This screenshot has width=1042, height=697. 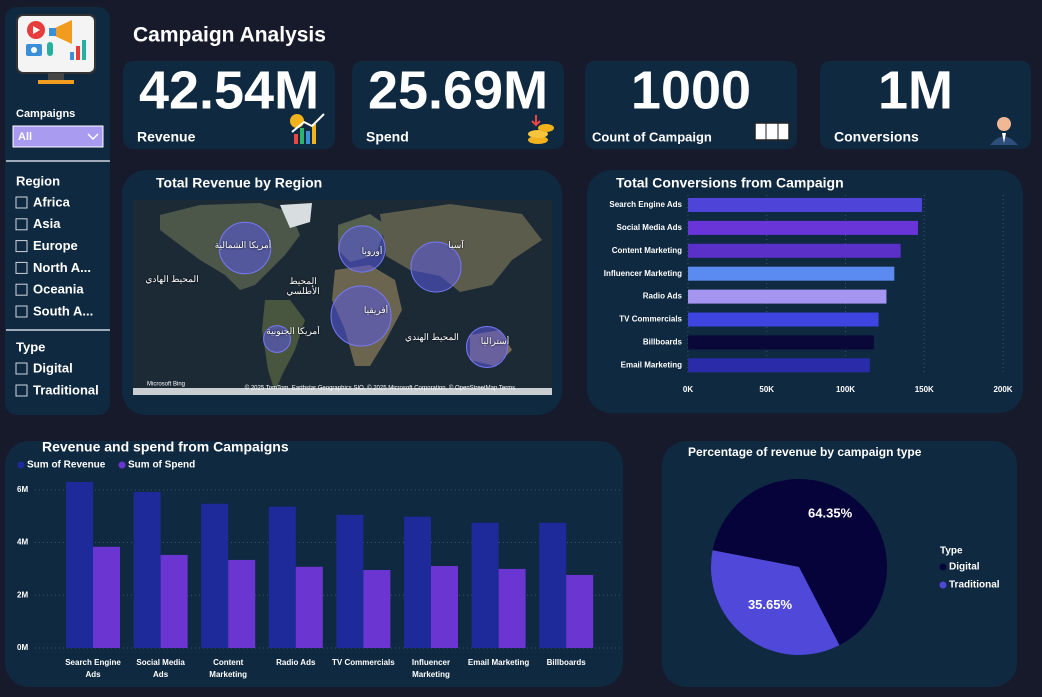 I want to click on map-label-box: أفريقيا, so click(x=376, y=310).